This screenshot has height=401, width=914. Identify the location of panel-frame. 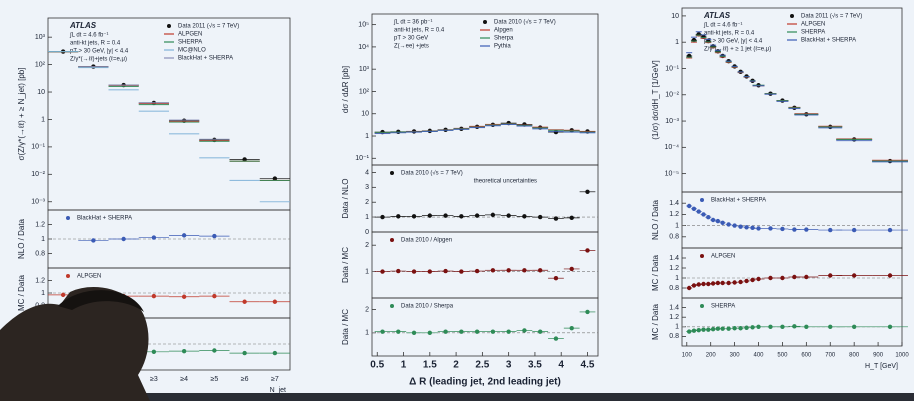
(792, 322).